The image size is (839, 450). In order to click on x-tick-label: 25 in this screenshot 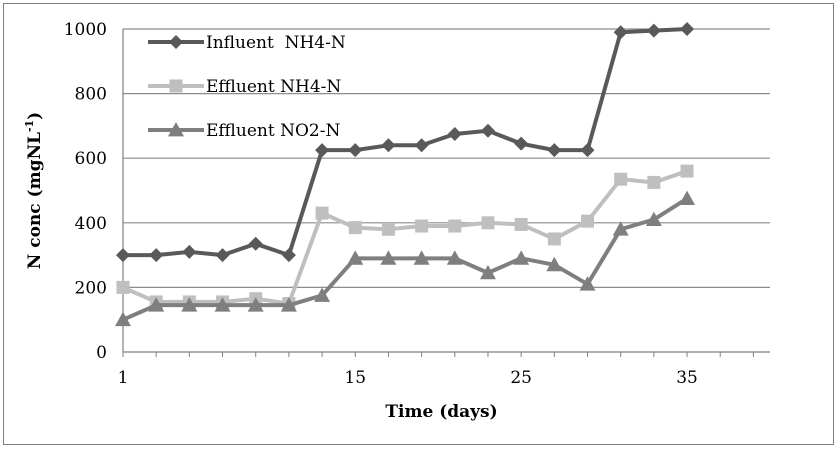, I will do `click(521, 378)`.